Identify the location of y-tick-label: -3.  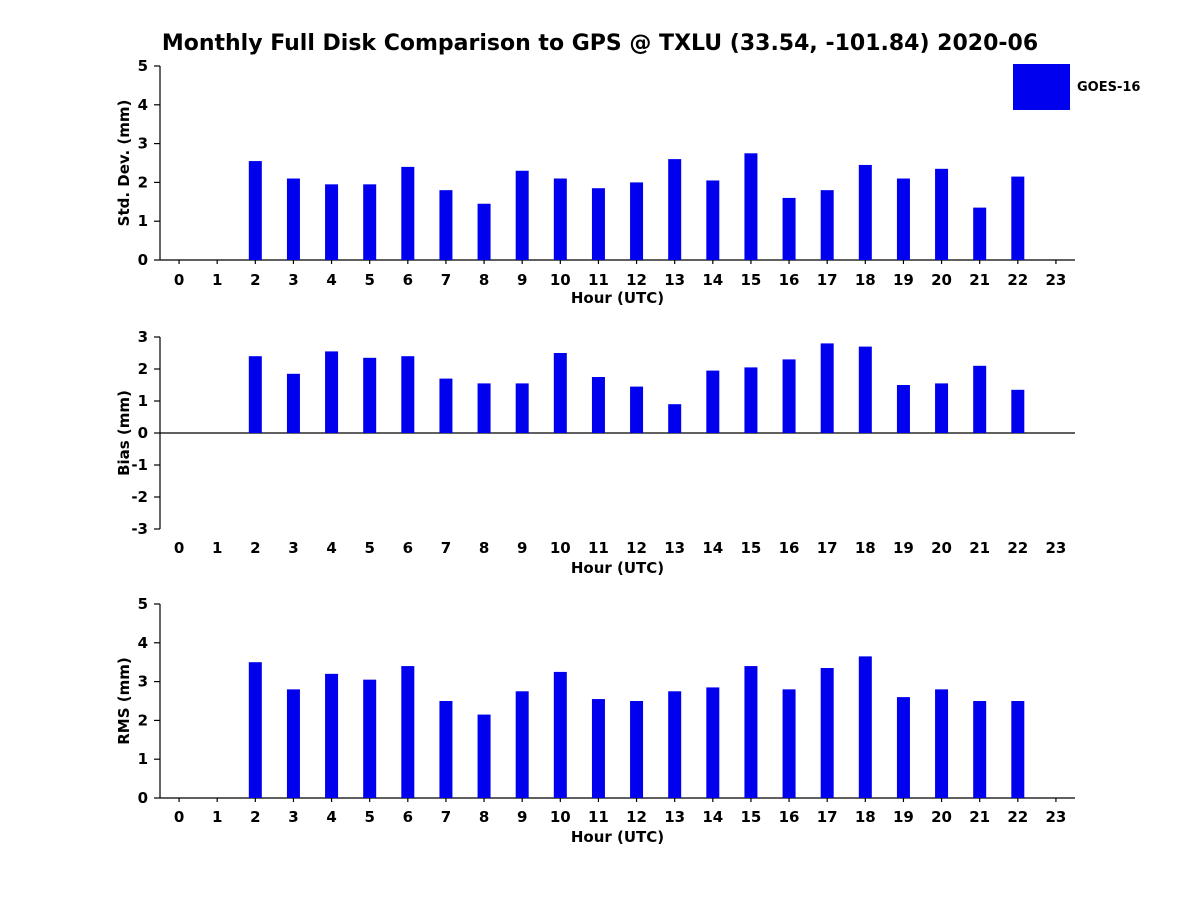
(139, 529).